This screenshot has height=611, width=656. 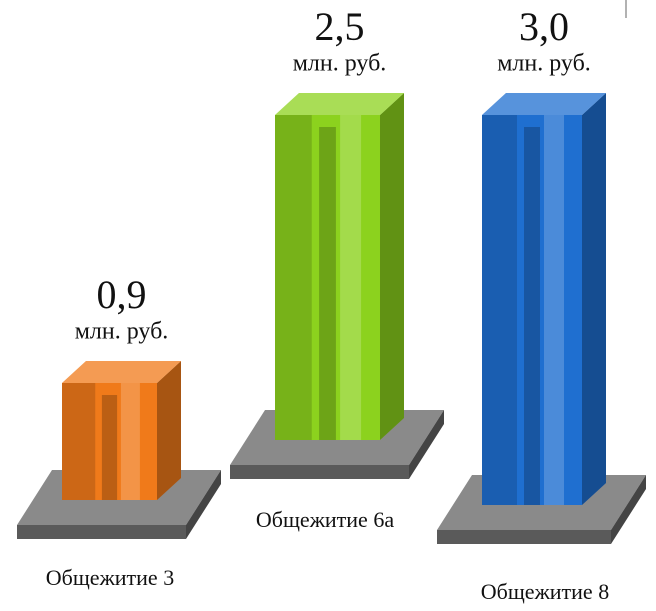 I want to click on category-label: Общежитие 8, so click(x=545, y=591).